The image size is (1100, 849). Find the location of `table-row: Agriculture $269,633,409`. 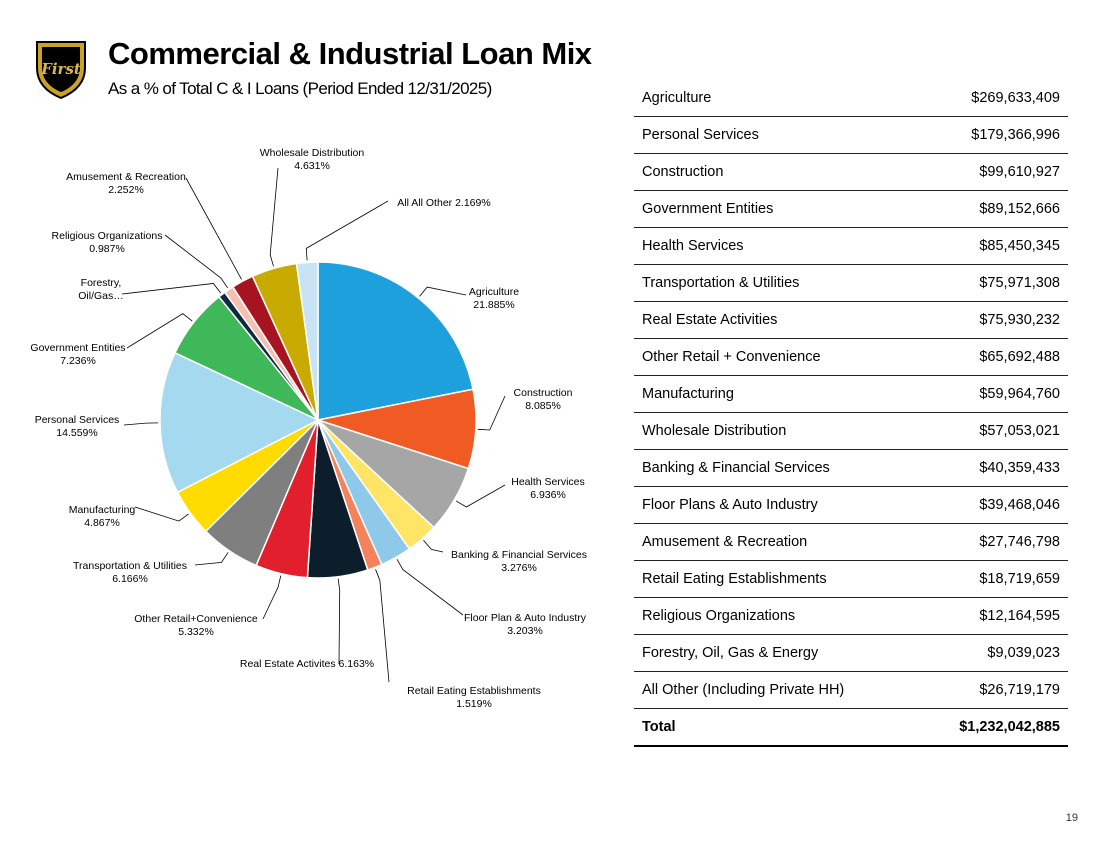

table-row: Agriculture $269,633,409 is located at coordinates (851, 98).